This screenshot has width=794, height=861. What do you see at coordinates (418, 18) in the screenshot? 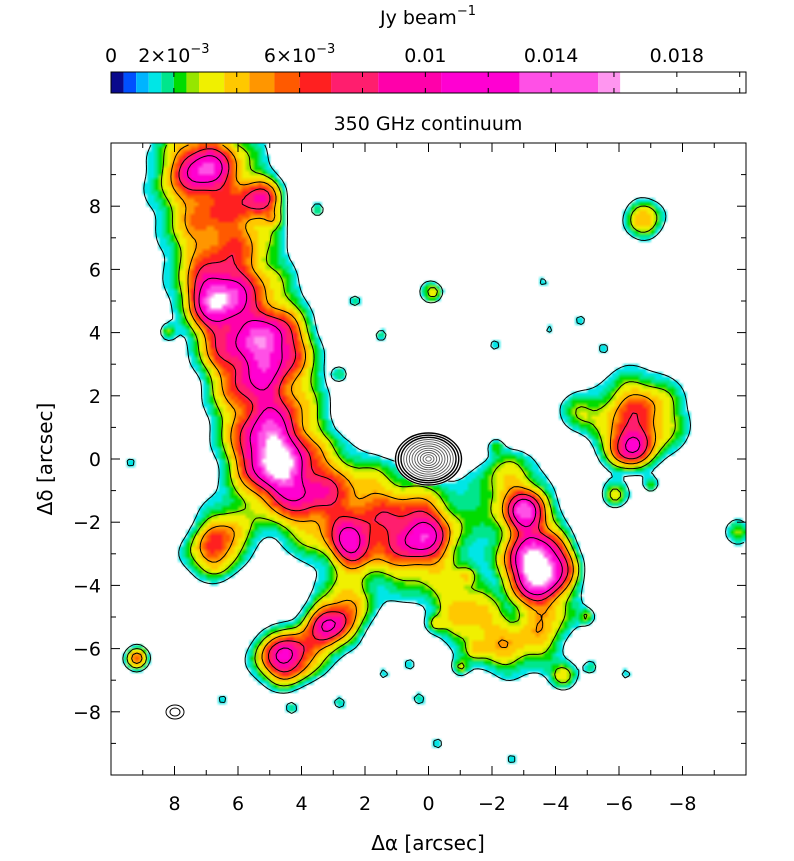
I see `colorbar-unit: Jy beam` at bounding box center [418, 18].